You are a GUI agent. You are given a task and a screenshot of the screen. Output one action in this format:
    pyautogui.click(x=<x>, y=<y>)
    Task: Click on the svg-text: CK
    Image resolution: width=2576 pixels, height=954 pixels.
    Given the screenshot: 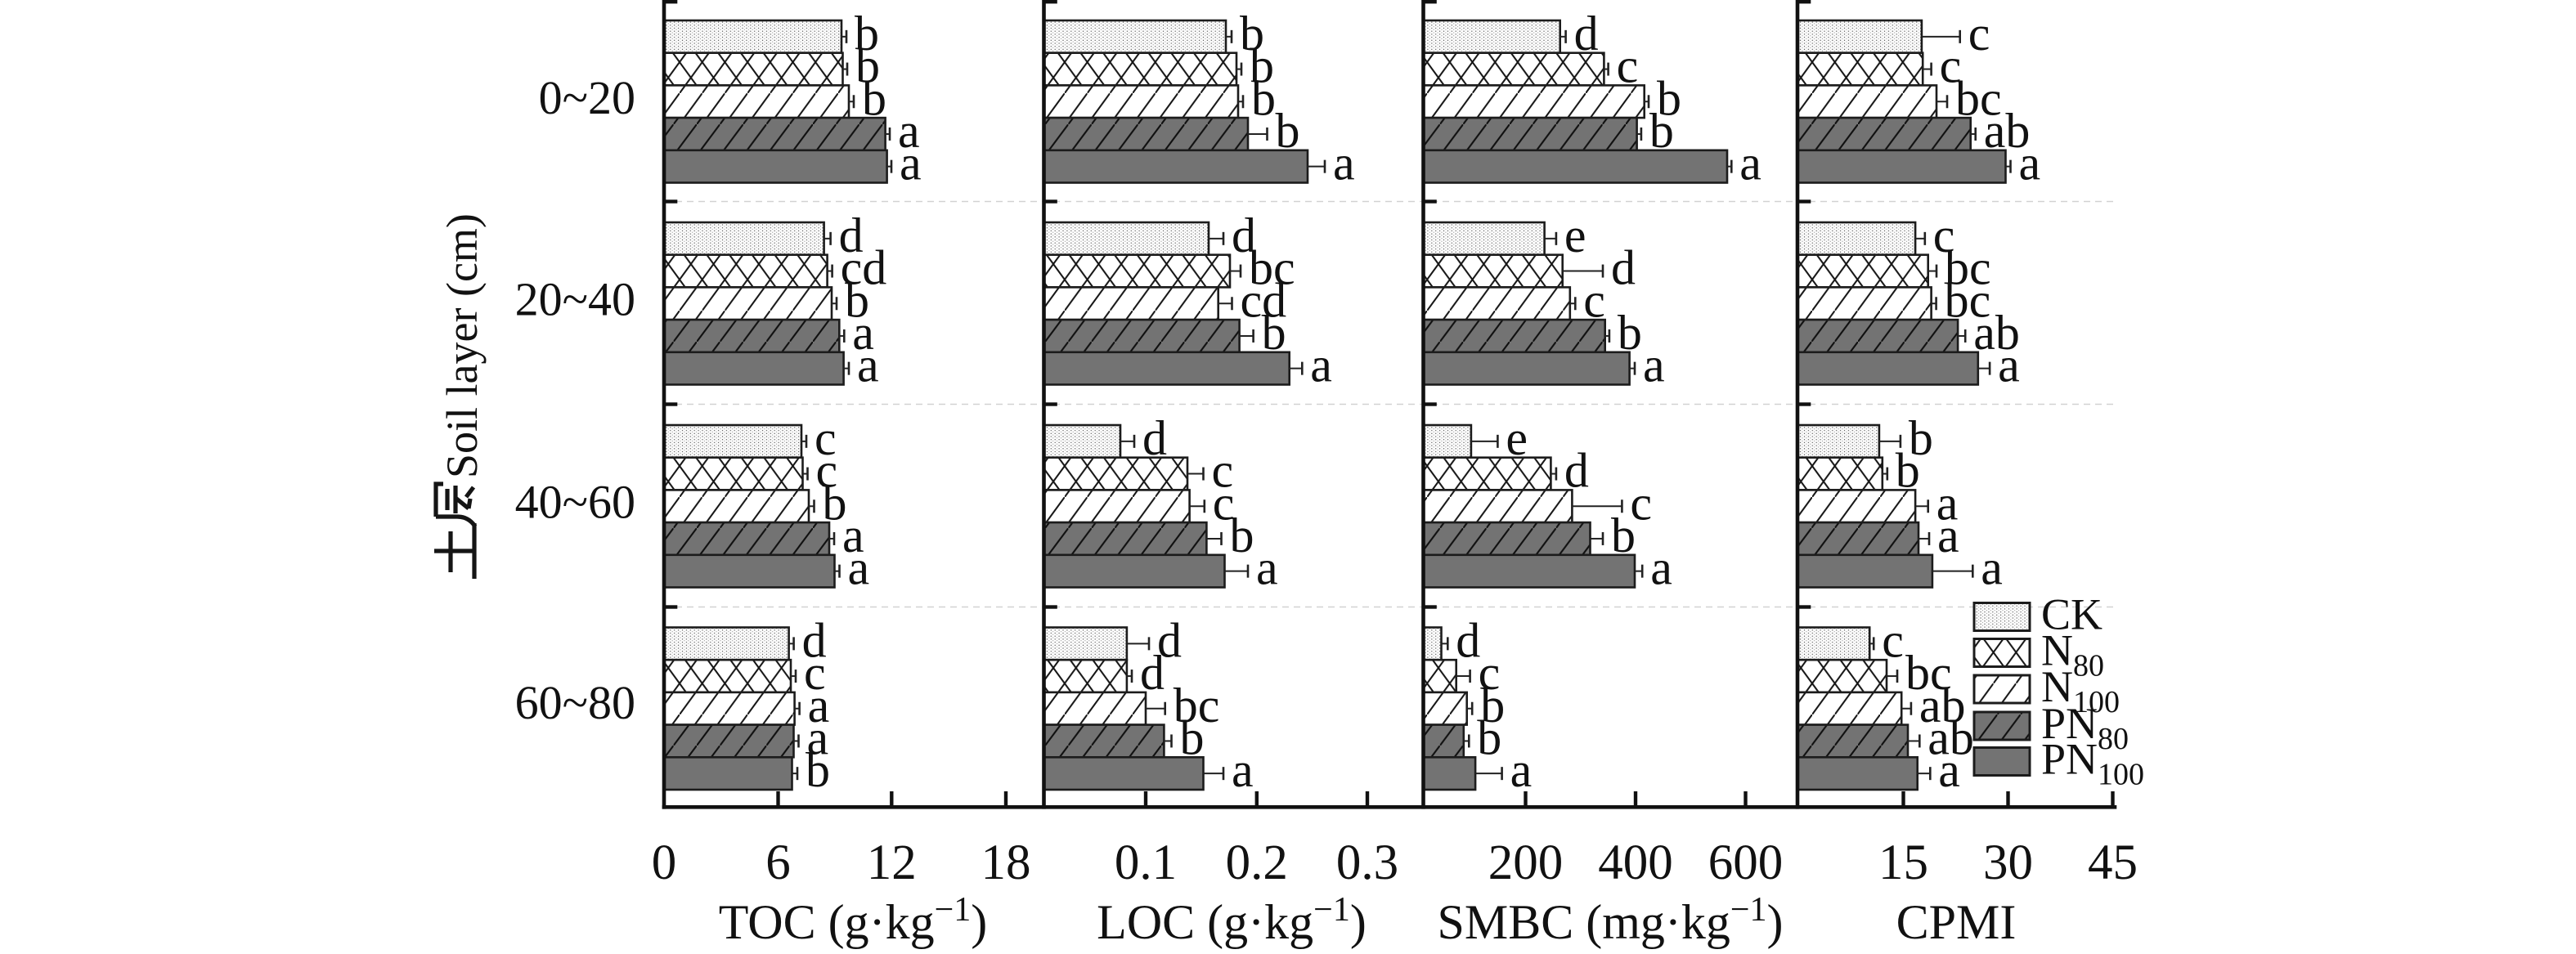 What is the action you would take?
    pyautogui.click(x=2072, y=614)
    